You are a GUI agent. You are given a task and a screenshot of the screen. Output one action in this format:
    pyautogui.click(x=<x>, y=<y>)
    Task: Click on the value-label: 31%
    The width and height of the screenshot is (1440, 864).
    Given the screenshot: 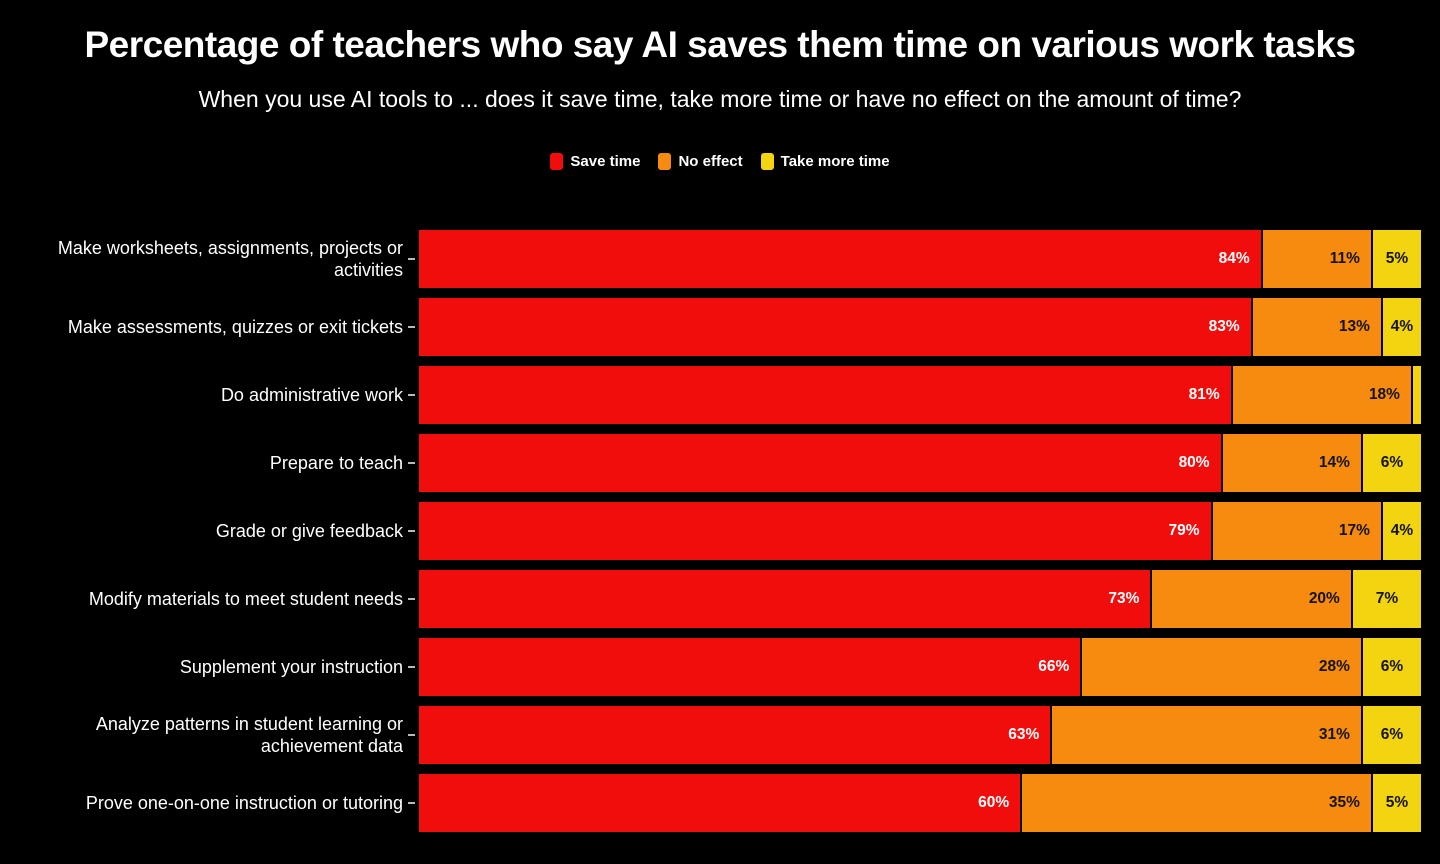 What is the action you would take?
    pyautogui.click(x=1334, y=734)
    